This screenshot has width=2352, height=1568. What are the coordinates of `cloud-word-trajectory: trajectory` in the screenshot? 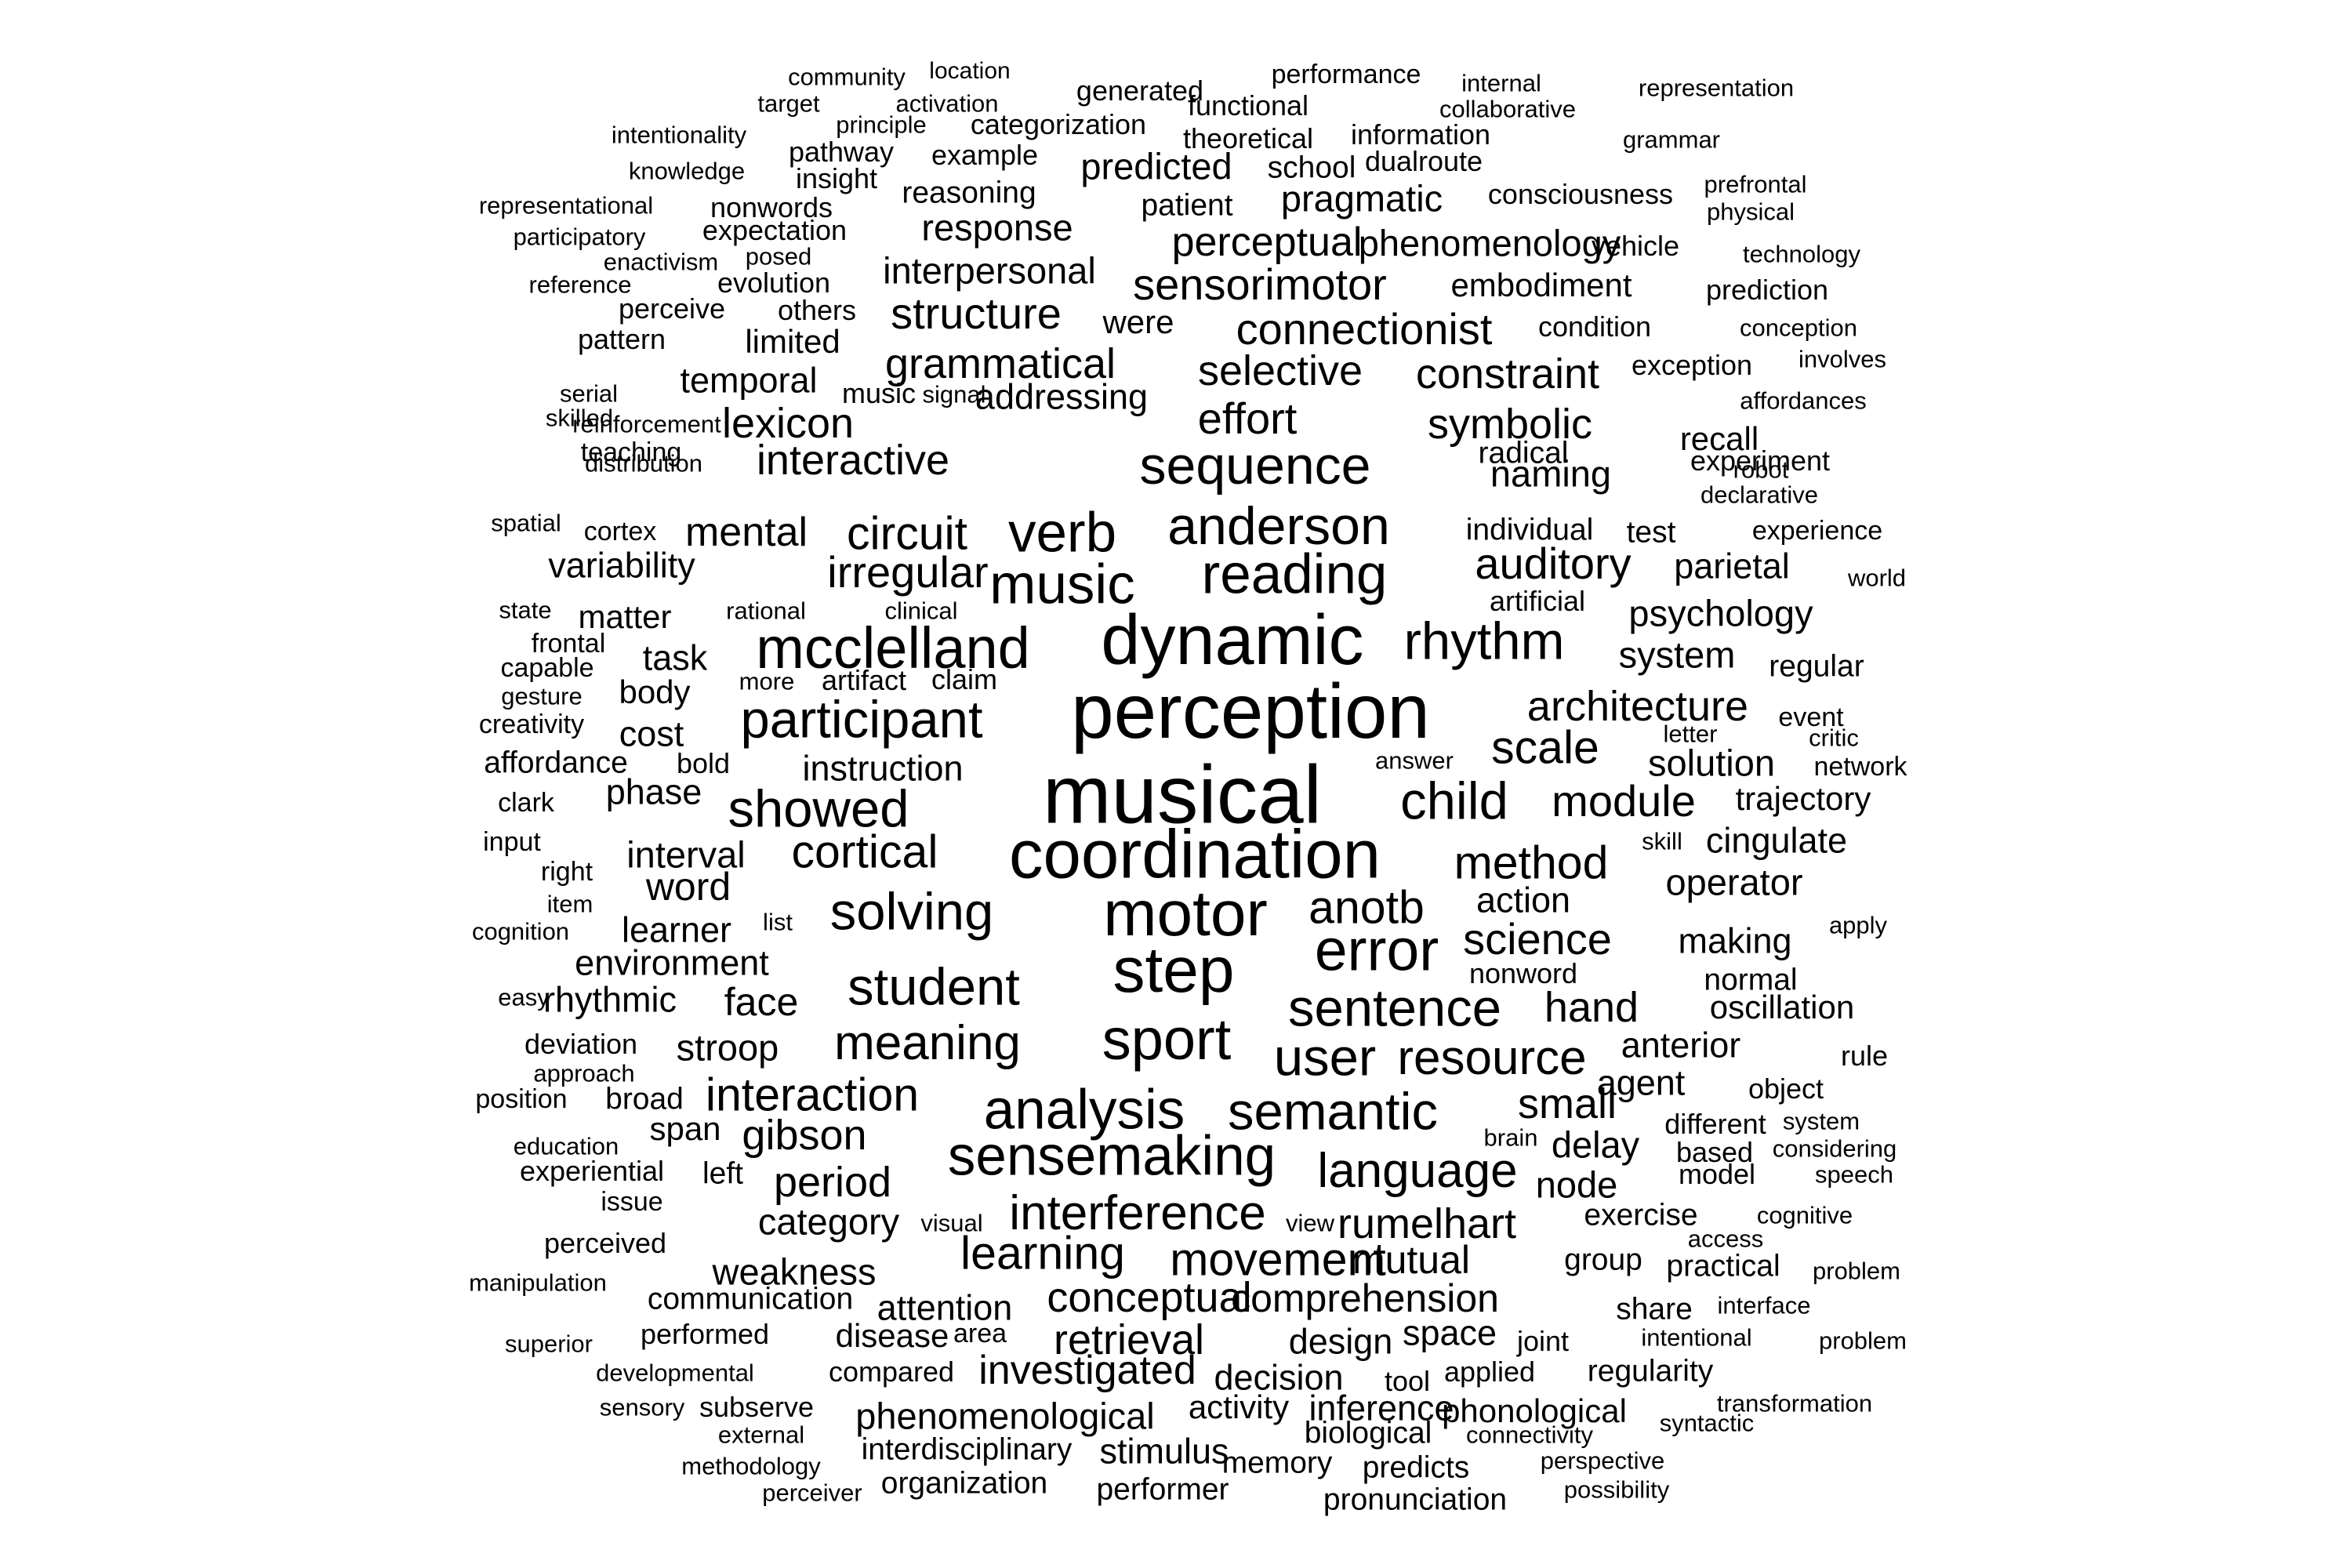 It's located at (1803, 798).